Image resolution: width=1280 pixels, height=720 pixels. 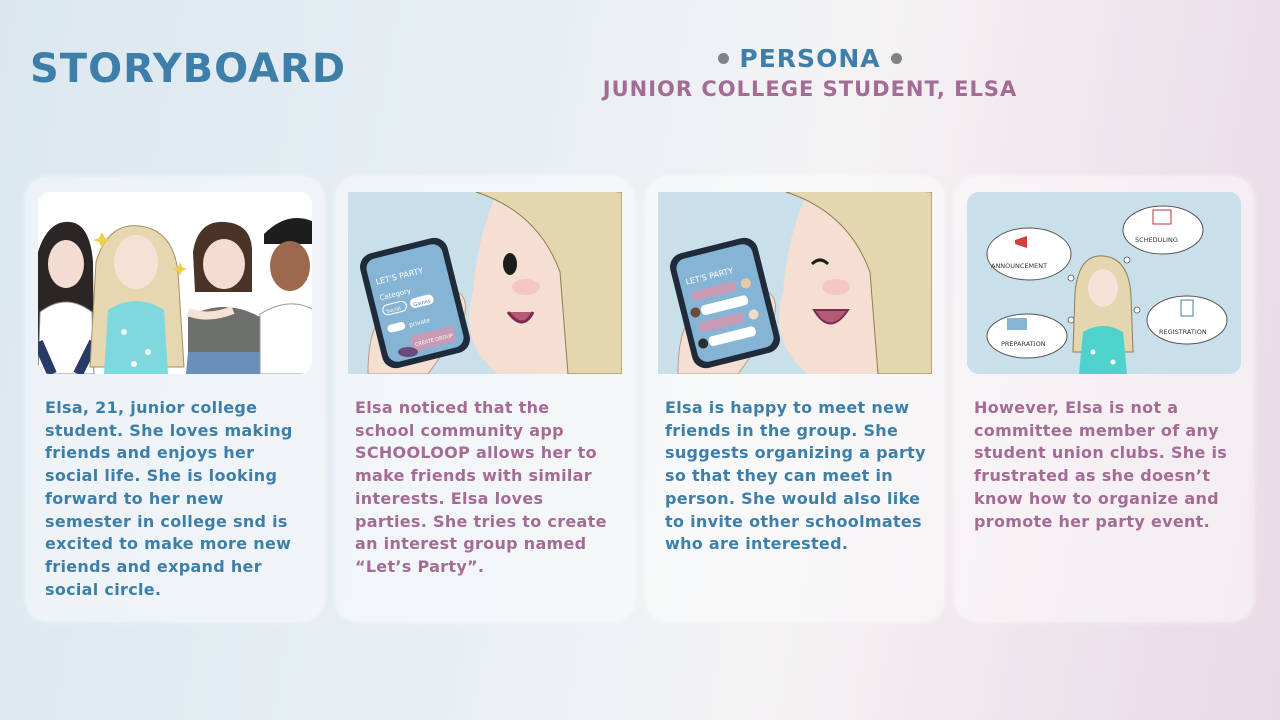 I want to click on thought-bubble-scheduling: SCHEDULING, so click(x=1163, y=230).